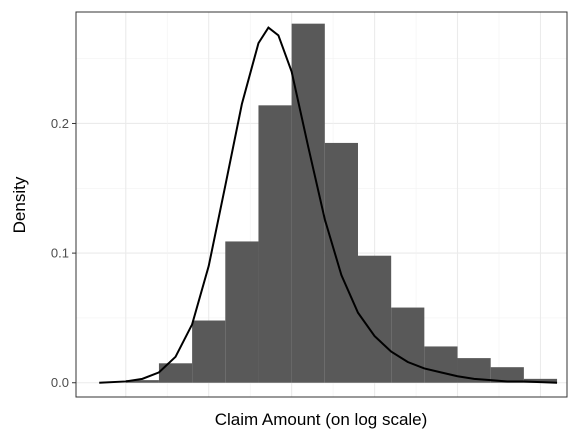 Image resolution: width=578 pixels, height=433 pixels. I want to click on y-tick-label: 0.2, so click(60, 123).